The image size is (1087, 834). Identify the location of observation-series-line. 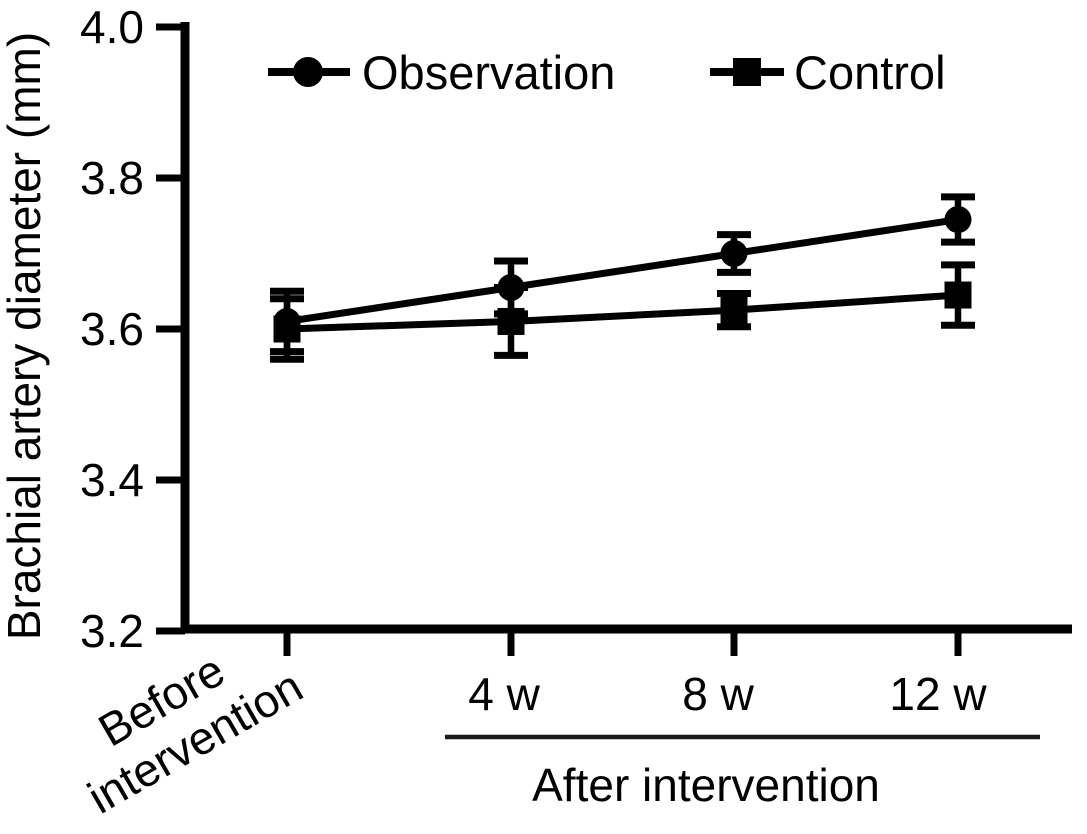
(622, 270).